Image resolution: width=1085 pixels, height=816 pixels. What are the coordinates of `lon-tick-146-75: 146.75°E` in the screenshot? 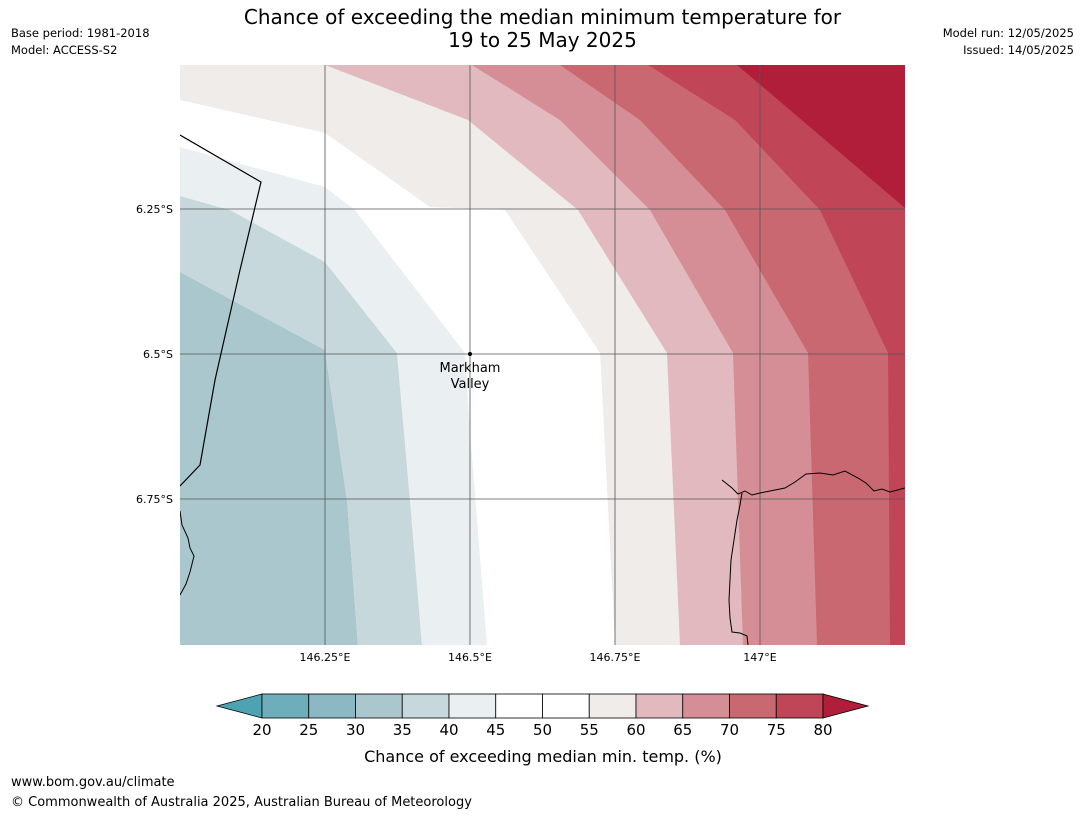 It's located at (615, 657).